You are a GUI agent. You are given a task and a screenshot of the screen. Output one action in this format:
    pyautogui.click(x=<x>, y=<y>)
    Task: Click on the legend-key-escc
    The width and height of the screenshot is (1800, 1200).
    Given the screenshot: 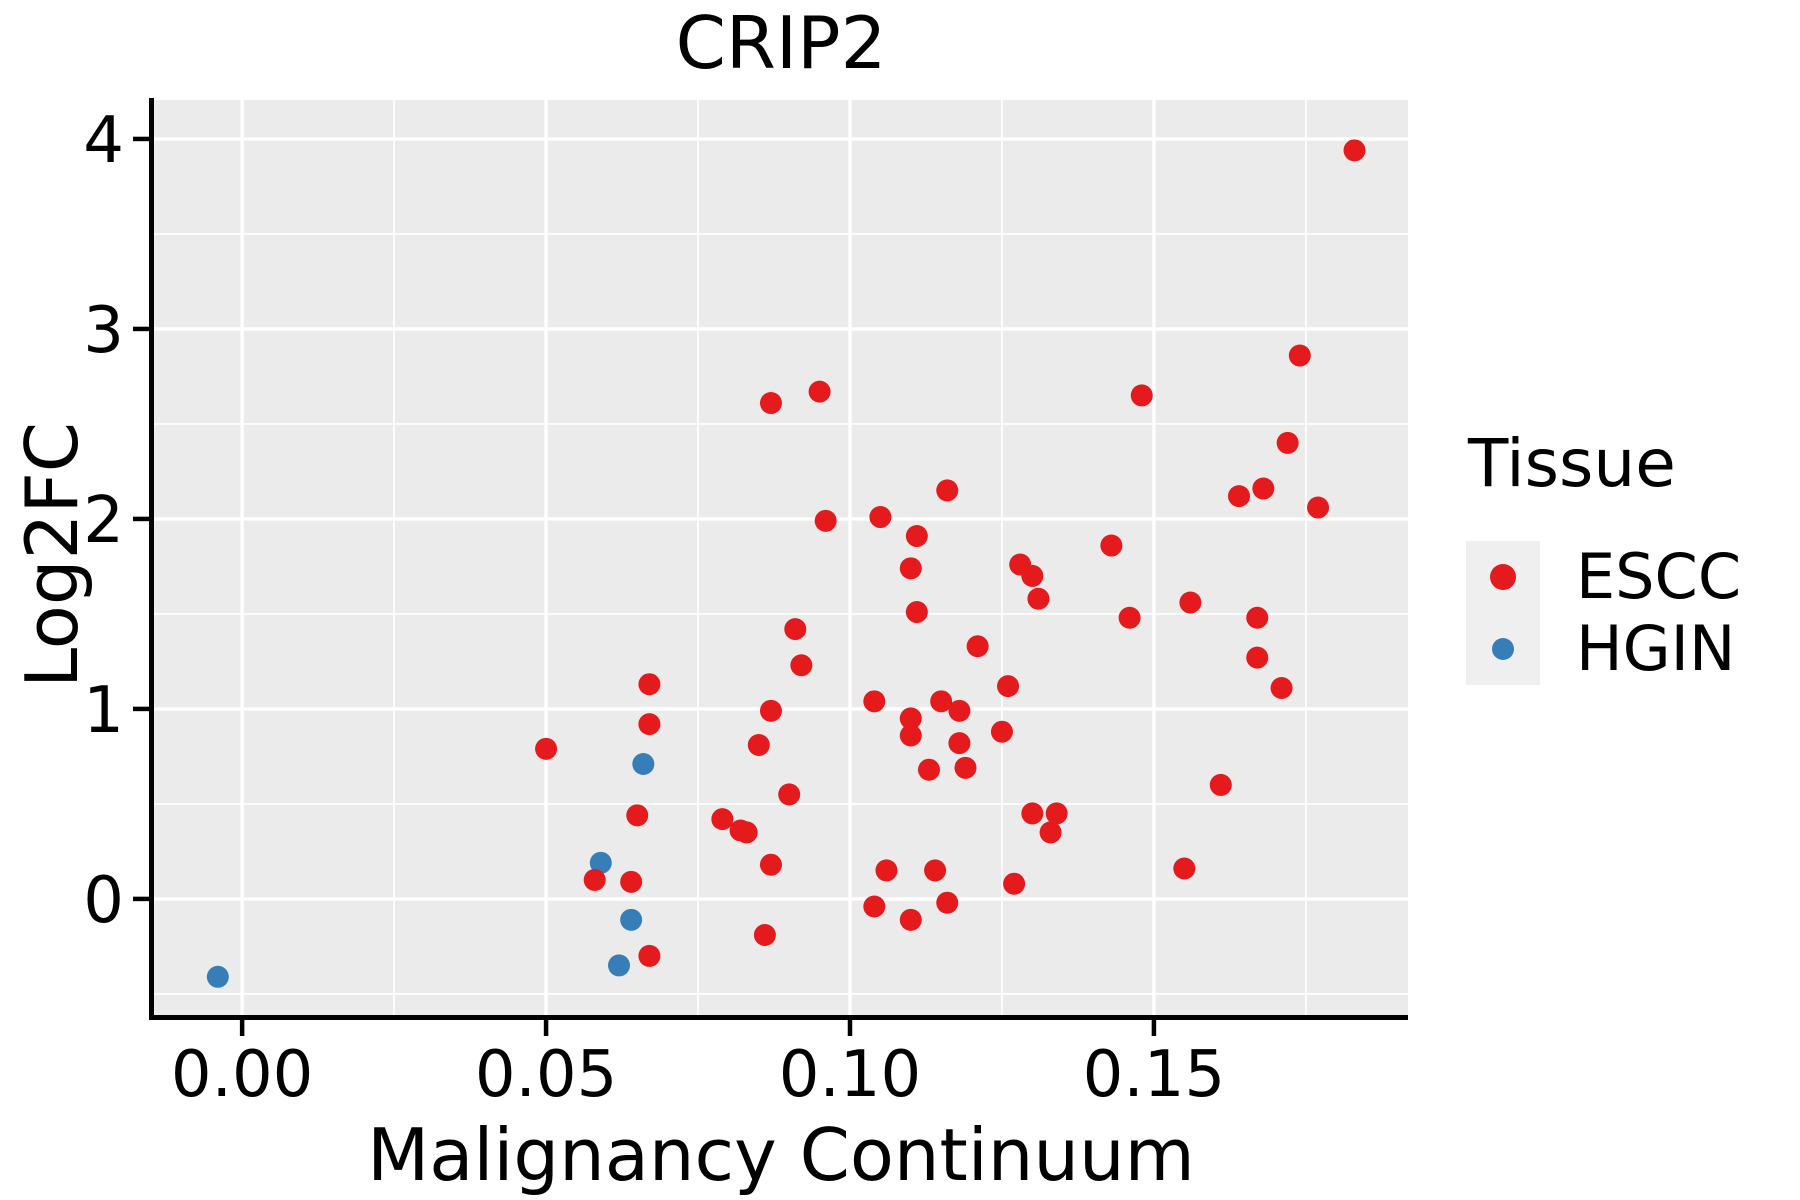 What is the action you would take?
    pyautogui.click(x=1503, y=576)
    